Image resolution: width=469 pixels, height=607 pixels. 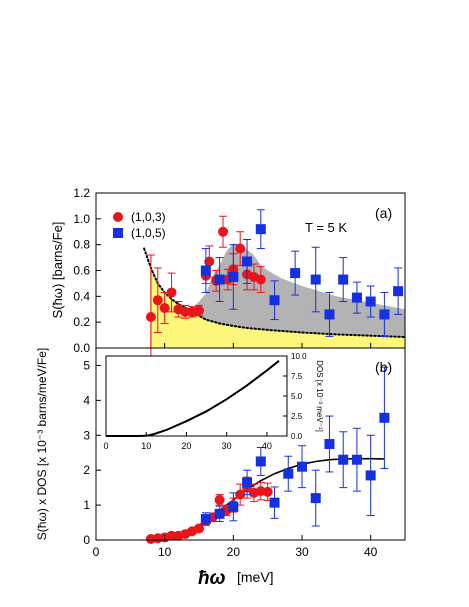 What do you see at coordinates (81, 322) in the screenshot?
I see `panel-a-y-tick-label: 0.2` at bounding box center [81, 322].